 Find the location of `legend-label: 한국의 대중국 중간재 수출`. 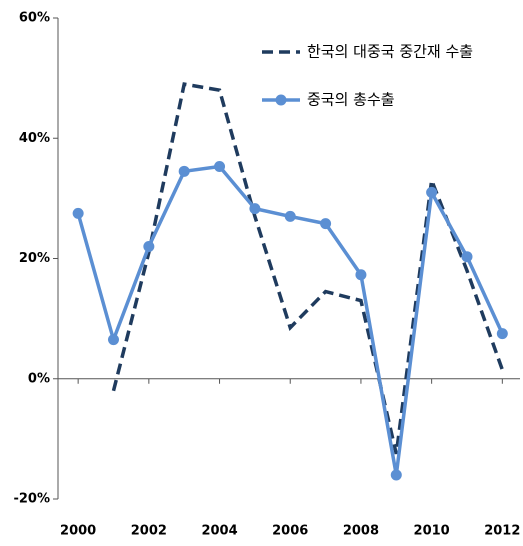

legend-label: 한국의 대중국 중간재 수출 is located at coordinates (390, 52).